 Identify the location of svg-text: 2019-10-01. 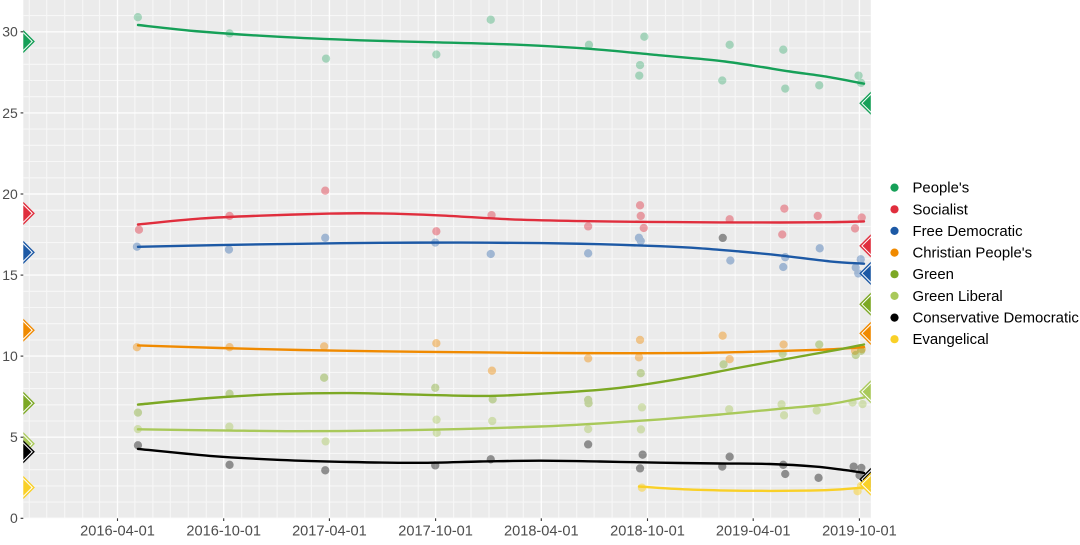
(859, 532).